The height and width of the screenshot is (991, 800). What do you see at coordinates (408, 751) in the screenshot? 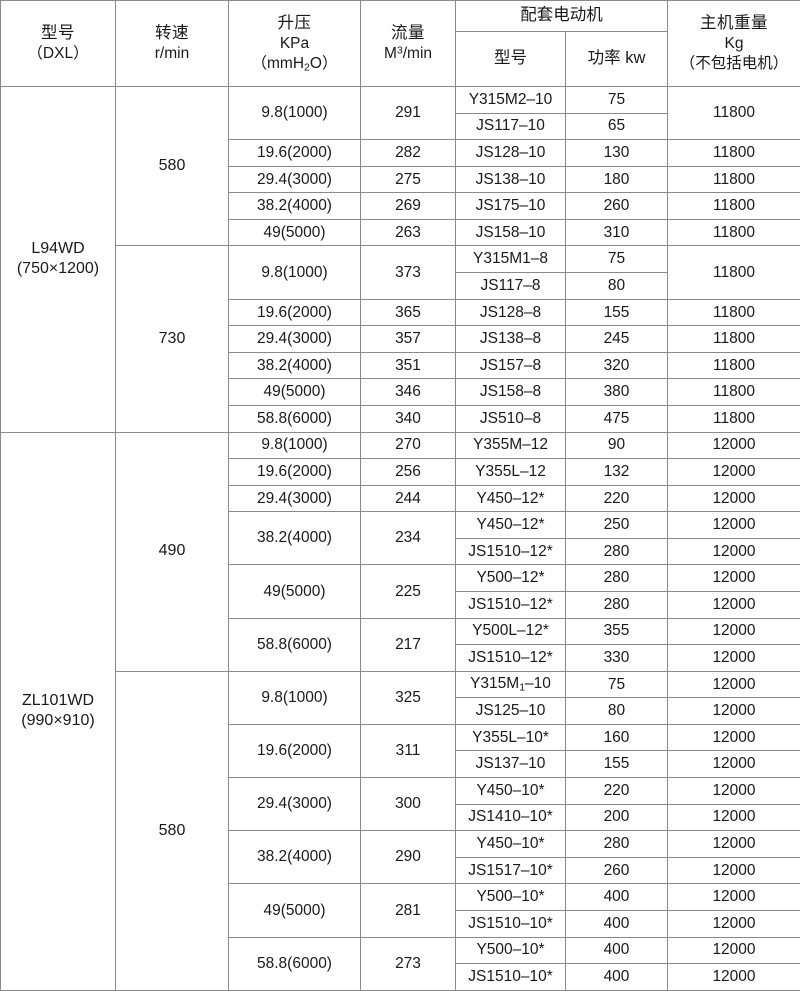
I see `cell-flow: 311` at bounding box center [408, 751].